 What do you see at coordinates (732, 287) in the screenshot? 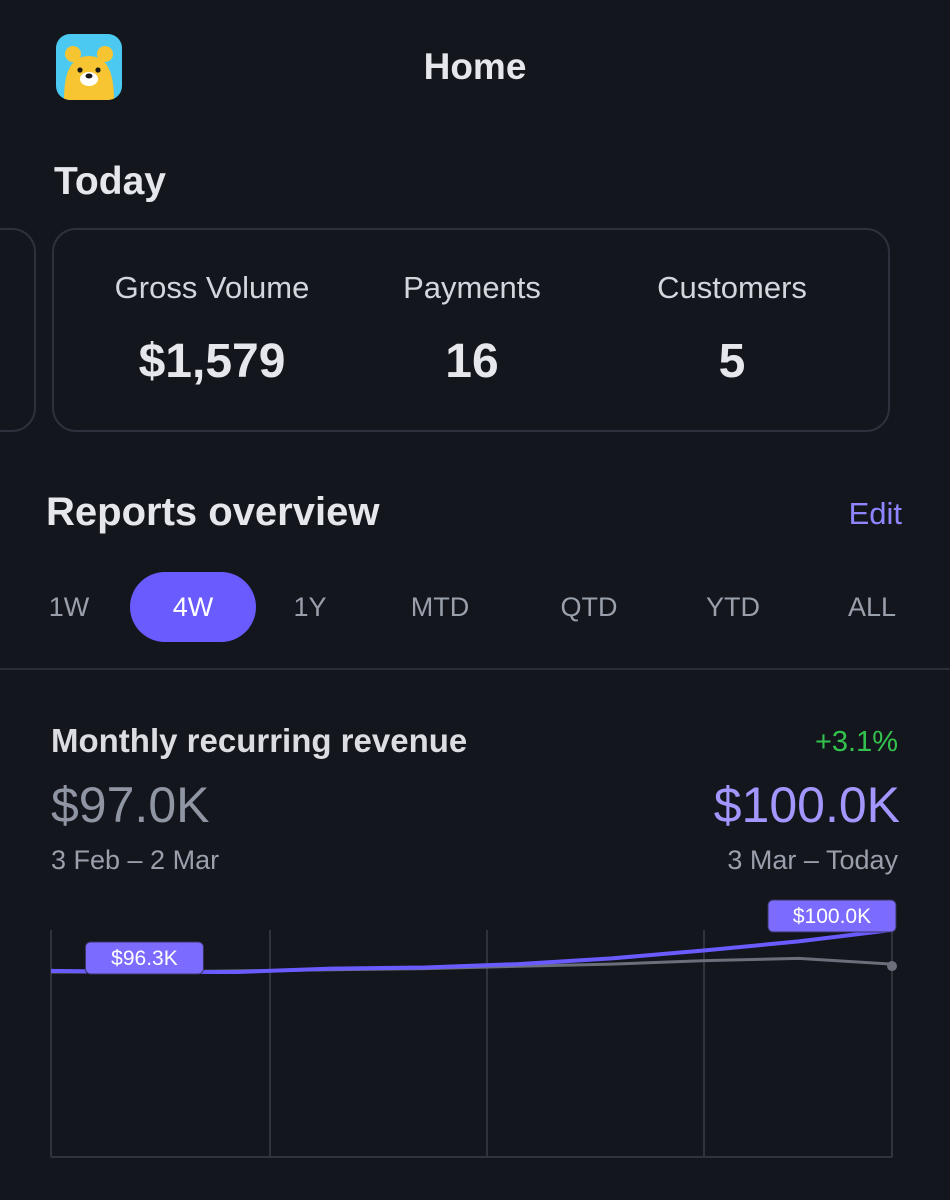
I see `stat-label: Customers` at bounding box center [732, 287].